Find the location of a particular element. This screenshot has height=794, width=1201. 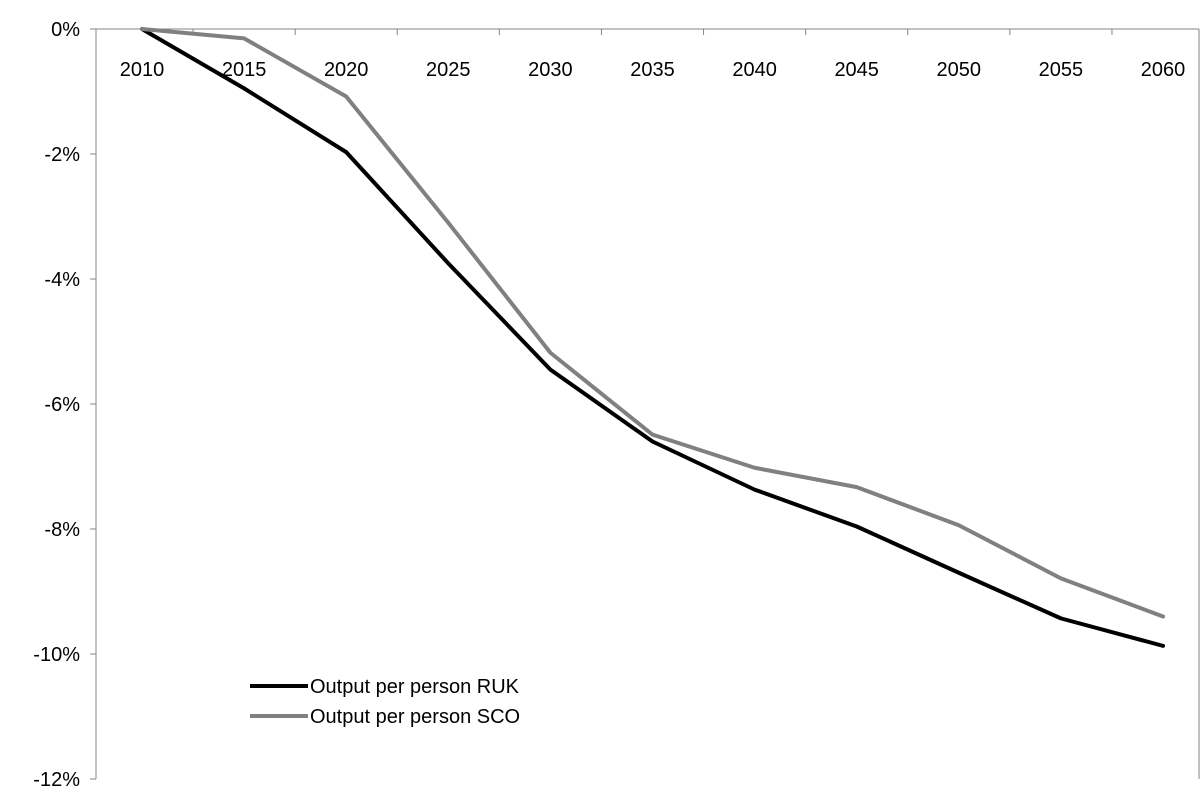

x-tick-label: 2025 is located at coordinates (448, 70).